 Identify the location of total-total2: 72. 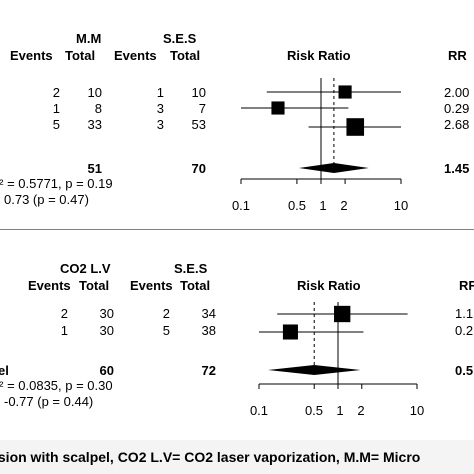
(208, 370).